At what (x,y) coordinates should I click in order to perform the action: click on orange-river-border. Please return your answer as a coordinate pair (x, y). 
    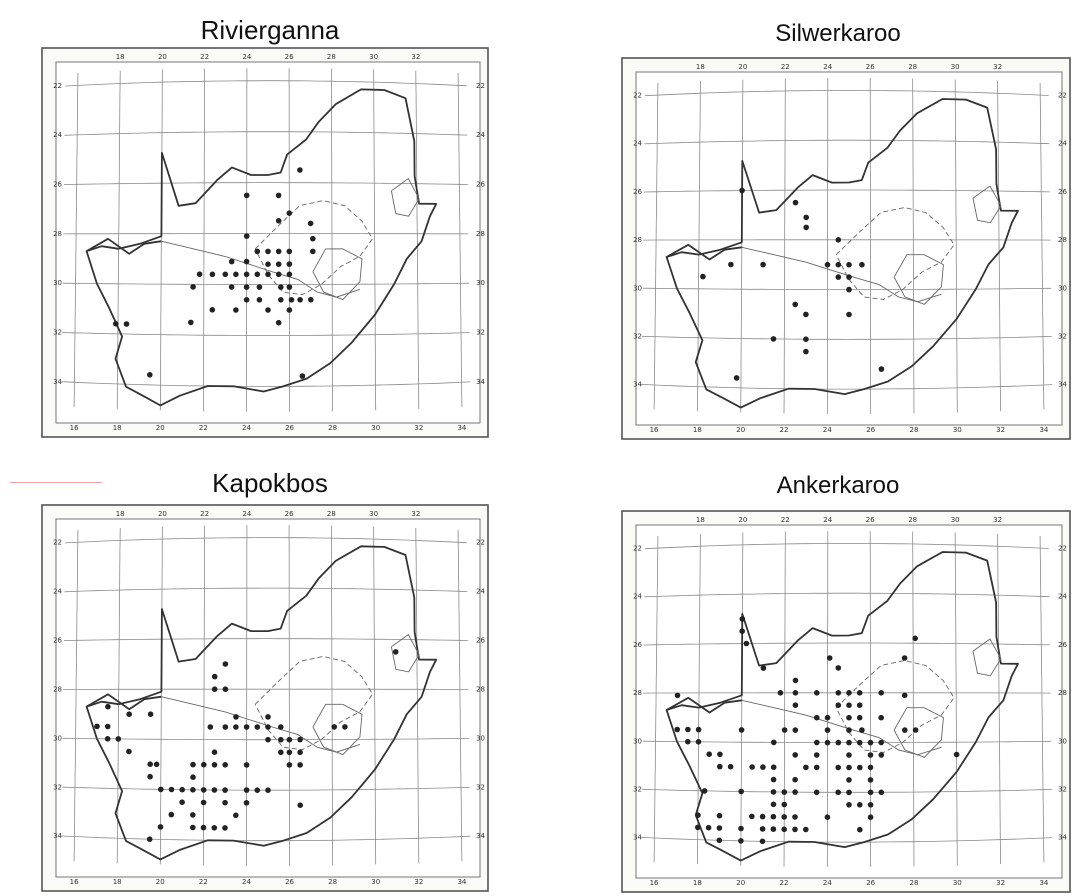
    Looking at the image, I should click on (124, 702).